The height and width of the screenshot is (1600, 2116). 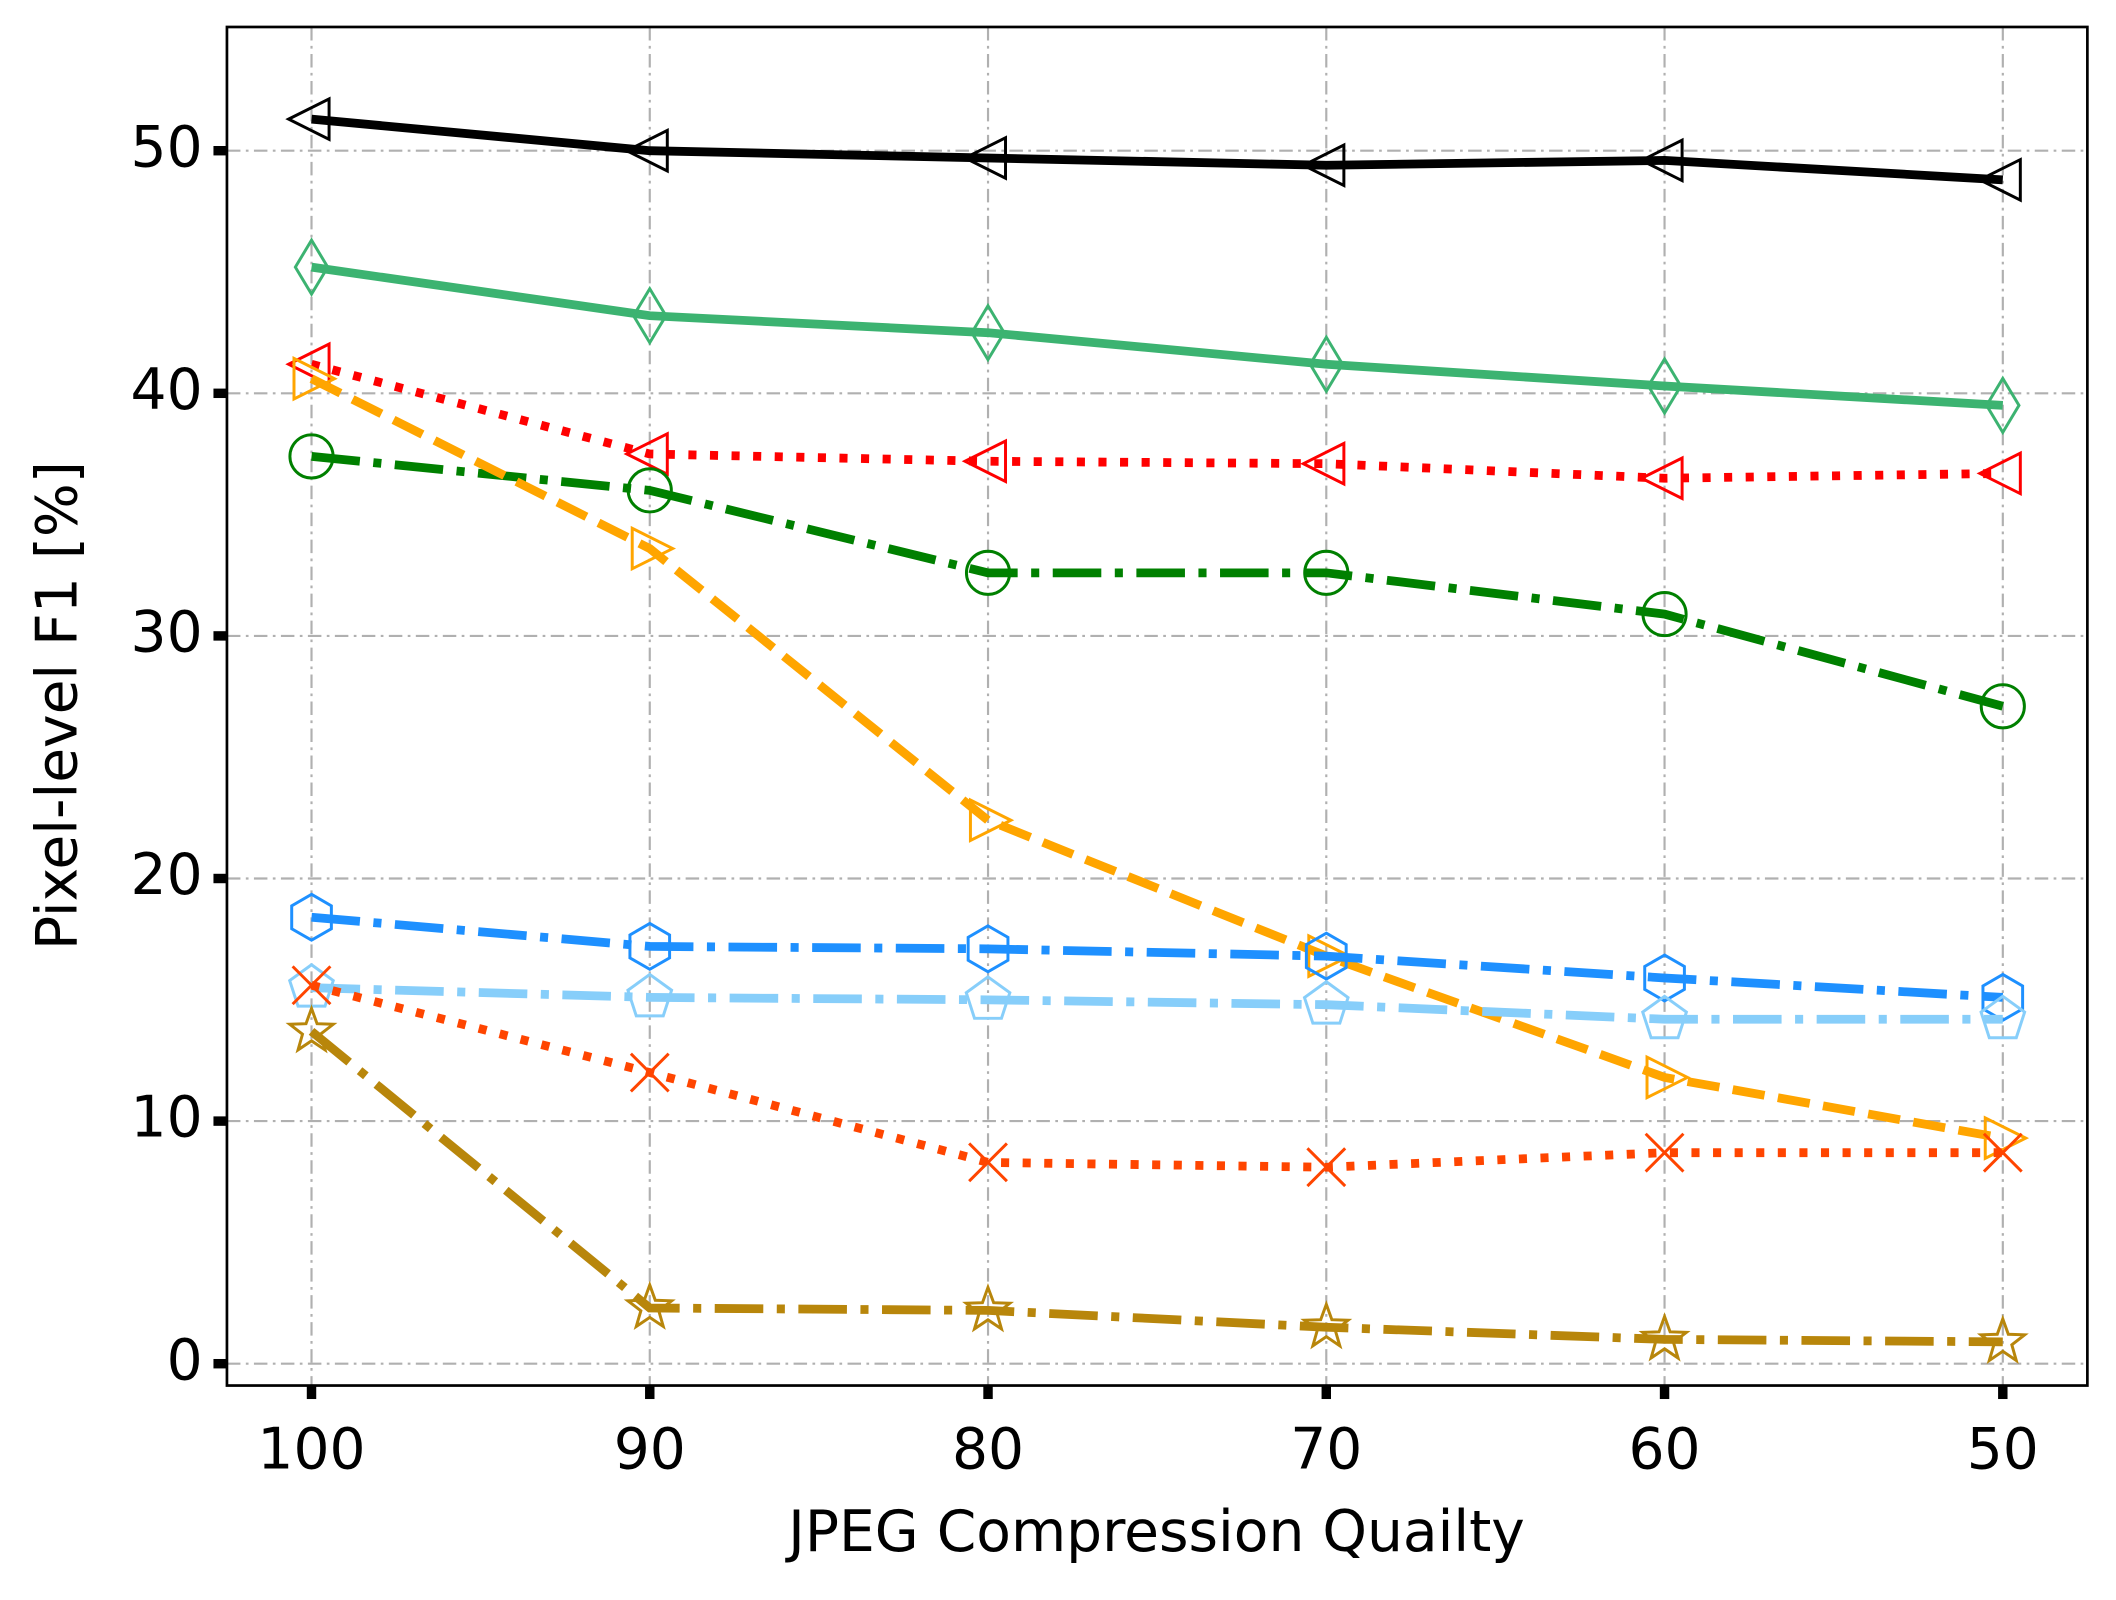 I want to click on y-axis-label: Pixel-level F1 [%], so click(x=58, y=705).